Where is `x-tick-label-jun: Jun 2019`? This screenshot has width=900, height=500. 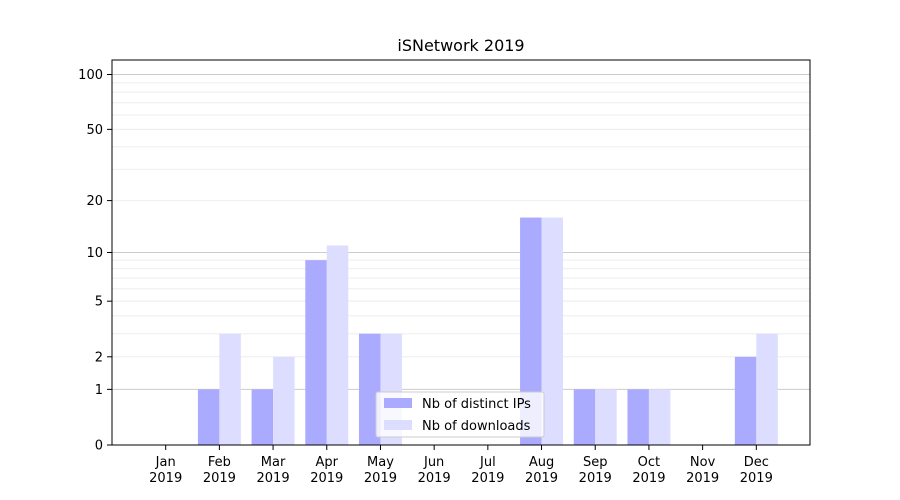
x-tick-label-jun: Jun 2019 is located at coordinates (434, 470).